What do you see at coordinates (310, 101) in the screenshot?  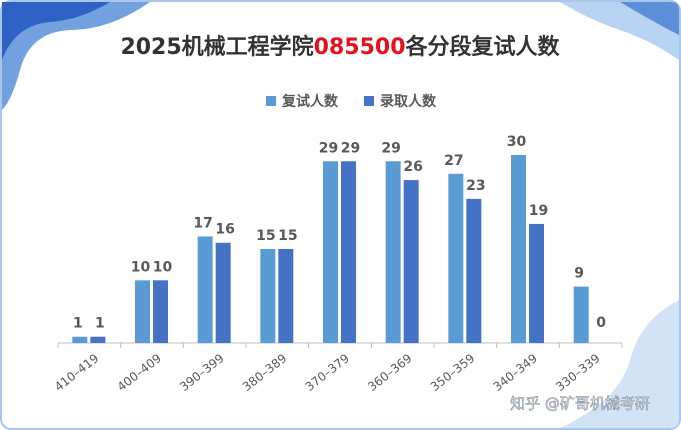 I see `legend-label: 复试人数` at bounding box center [310, 101].